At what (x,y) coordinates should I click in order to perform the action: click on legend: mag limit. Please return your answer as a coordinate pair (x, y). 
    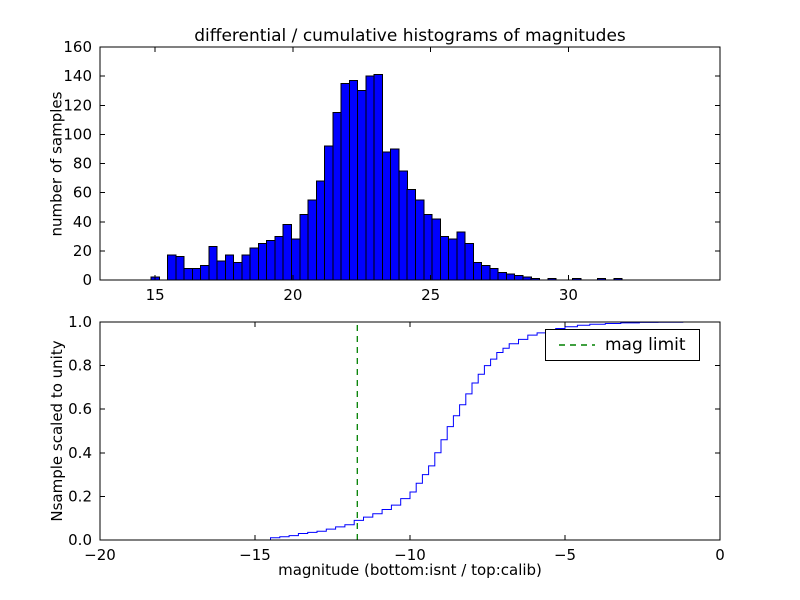
    Looking at the image, I should click on (622, 345).